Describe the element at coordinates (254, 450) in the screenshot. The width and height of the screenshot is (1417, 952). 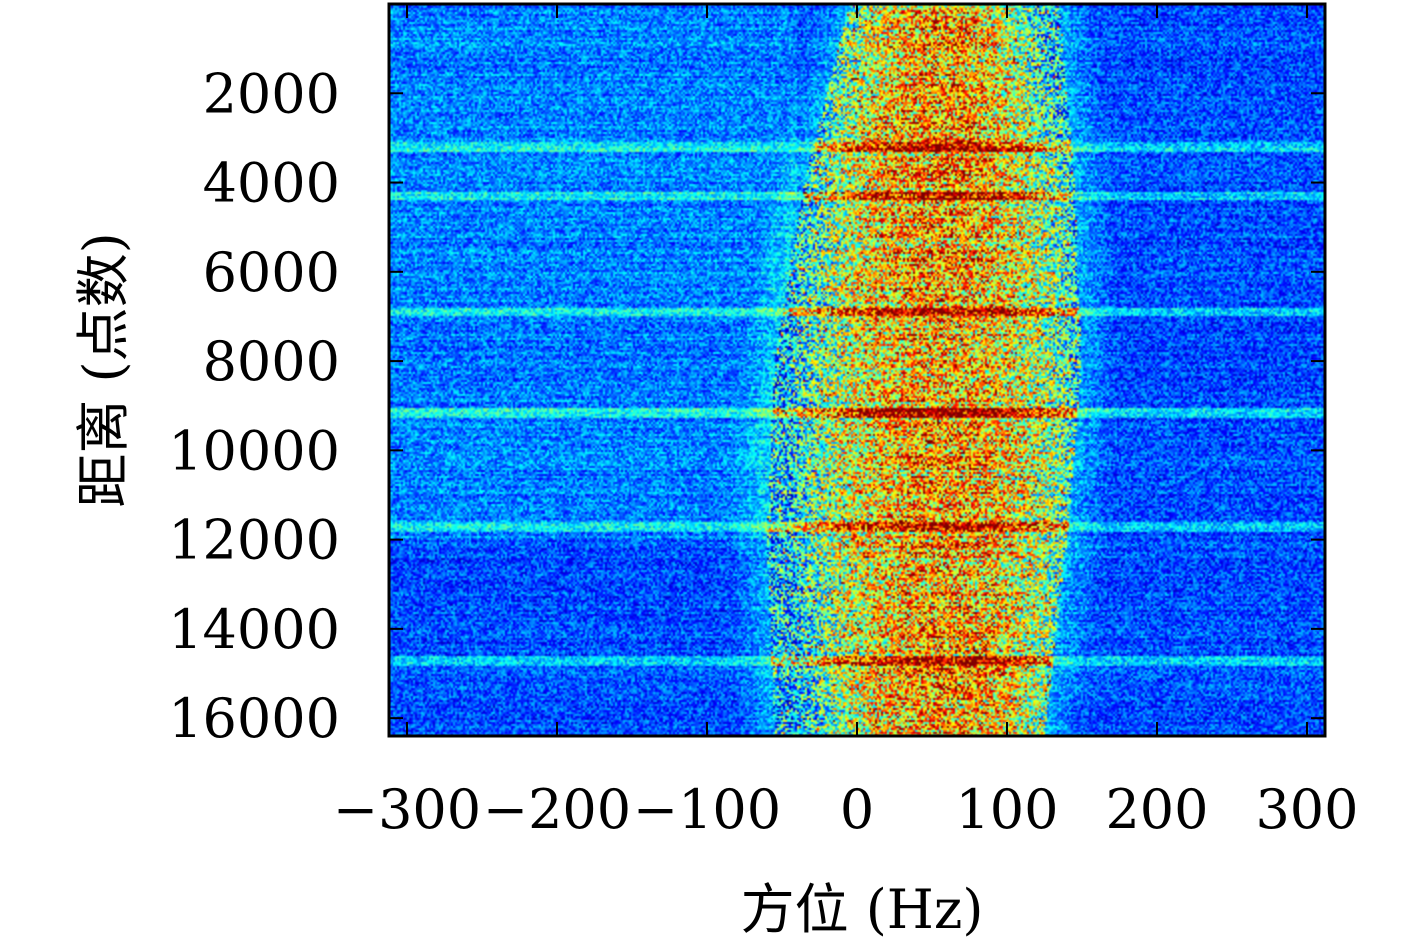
I see `y-tick-label: 10000` at that location.